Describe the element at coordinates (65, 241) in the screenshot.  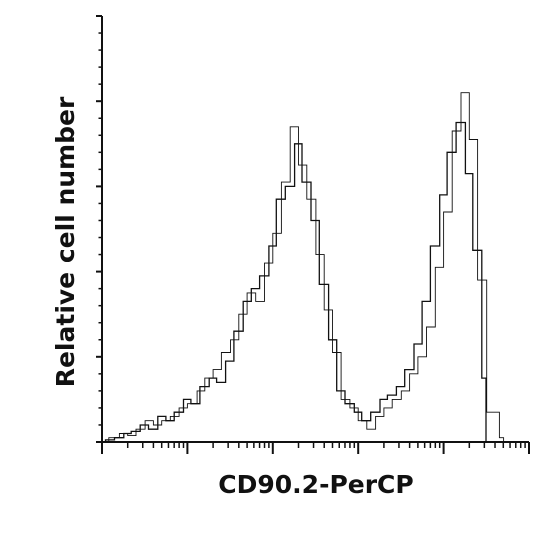
I see `y-axis-label: Relative cell number` at that location.